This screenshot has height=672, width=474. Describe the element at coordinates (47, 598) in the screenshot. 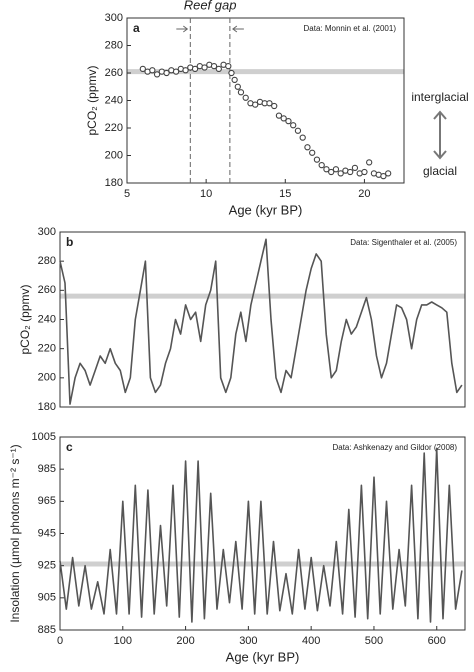

I see `y-tick-label: 905` at that location.